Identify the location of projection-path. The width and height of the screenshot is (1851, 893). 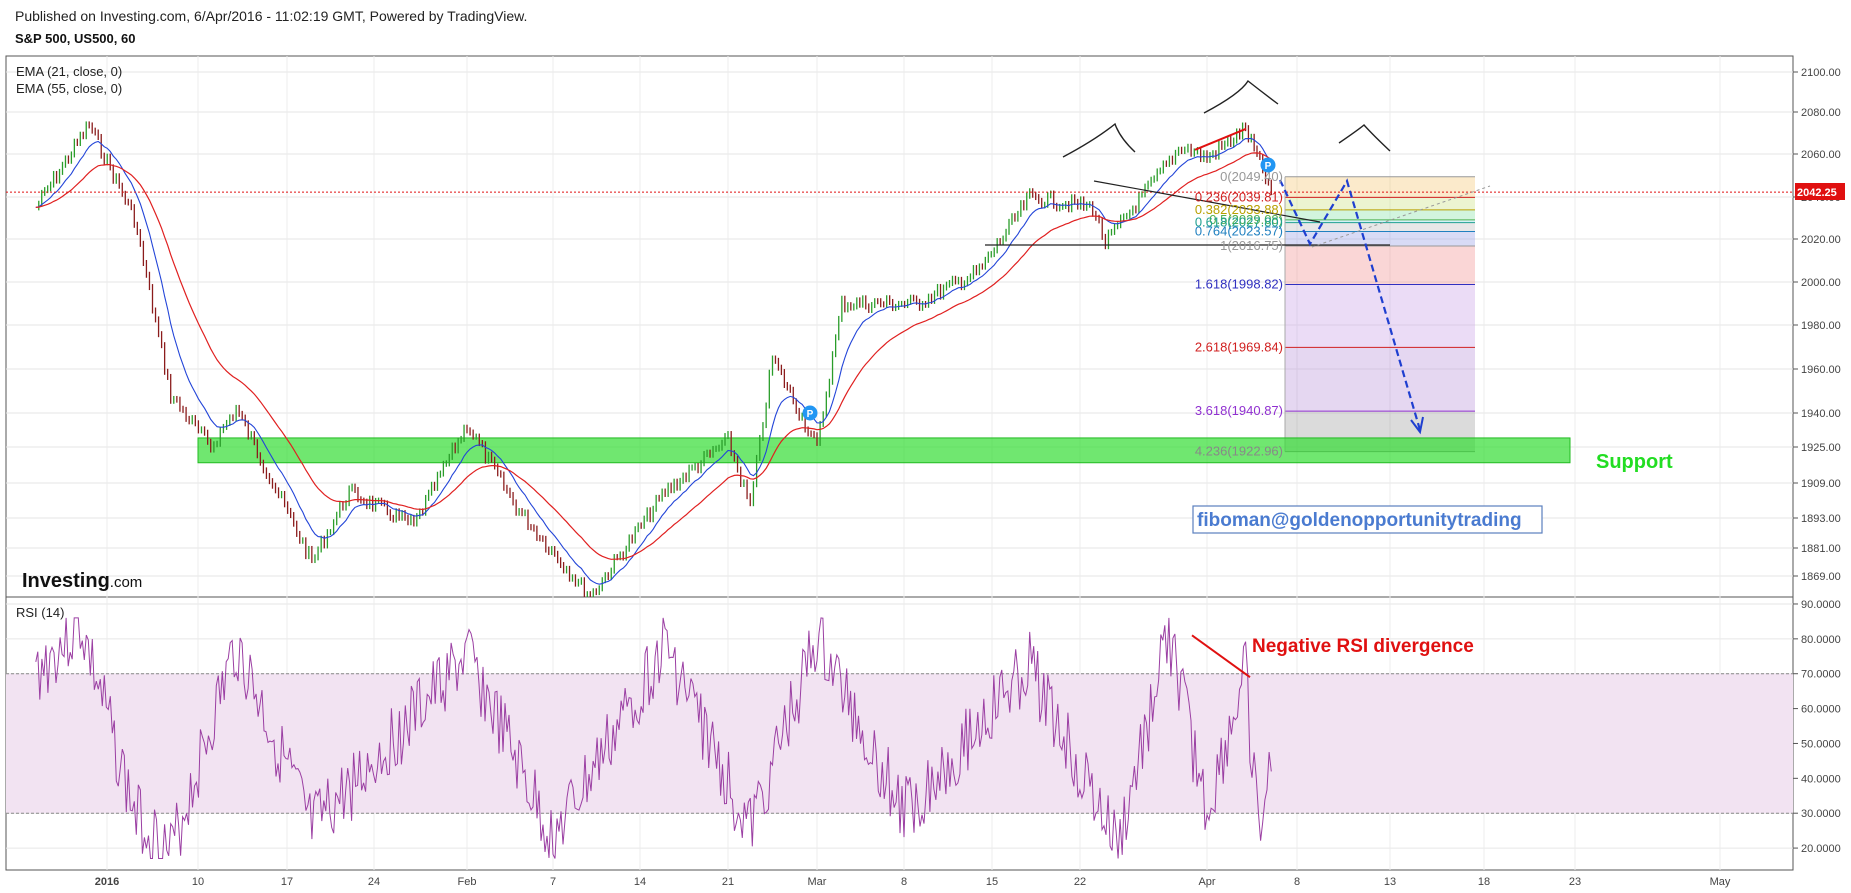
(1350, 304).